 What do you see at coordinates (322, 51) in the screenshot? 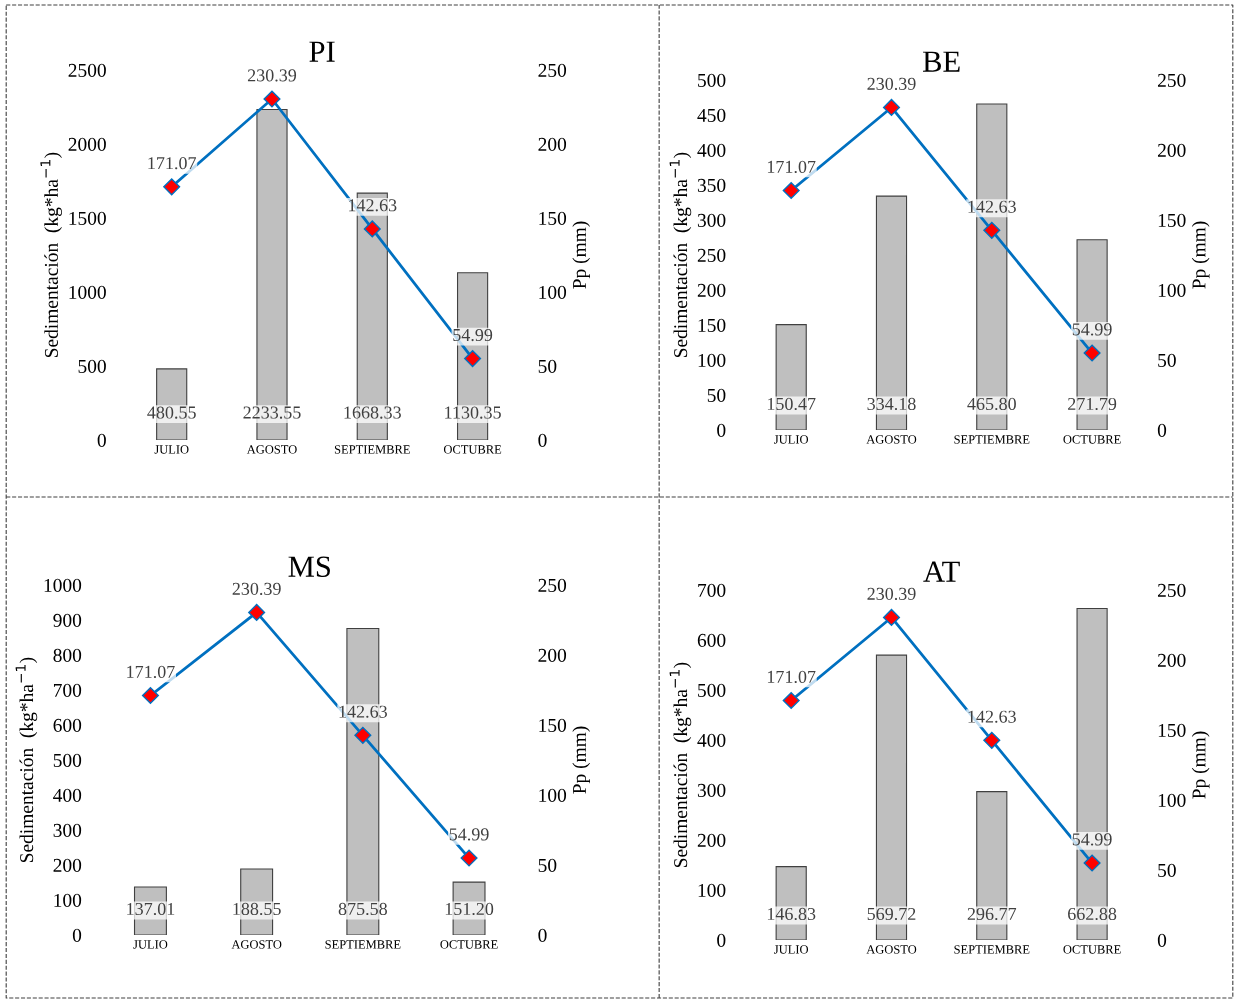
I see `chart-title: PI` at bounding box center [322, 51].